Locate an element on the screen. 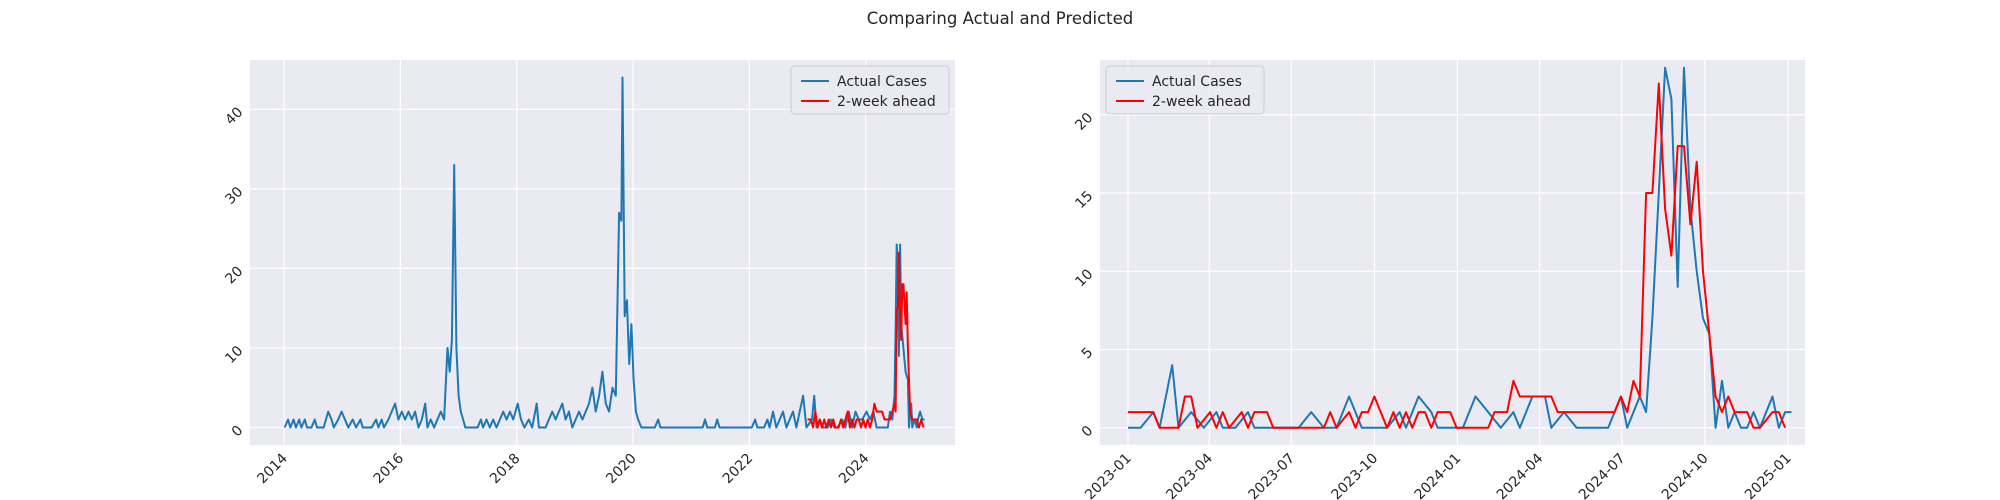 The width and height of the screenshot is (2000, 500). x-tick-label: 2024 is located at coordinates (854, 468).